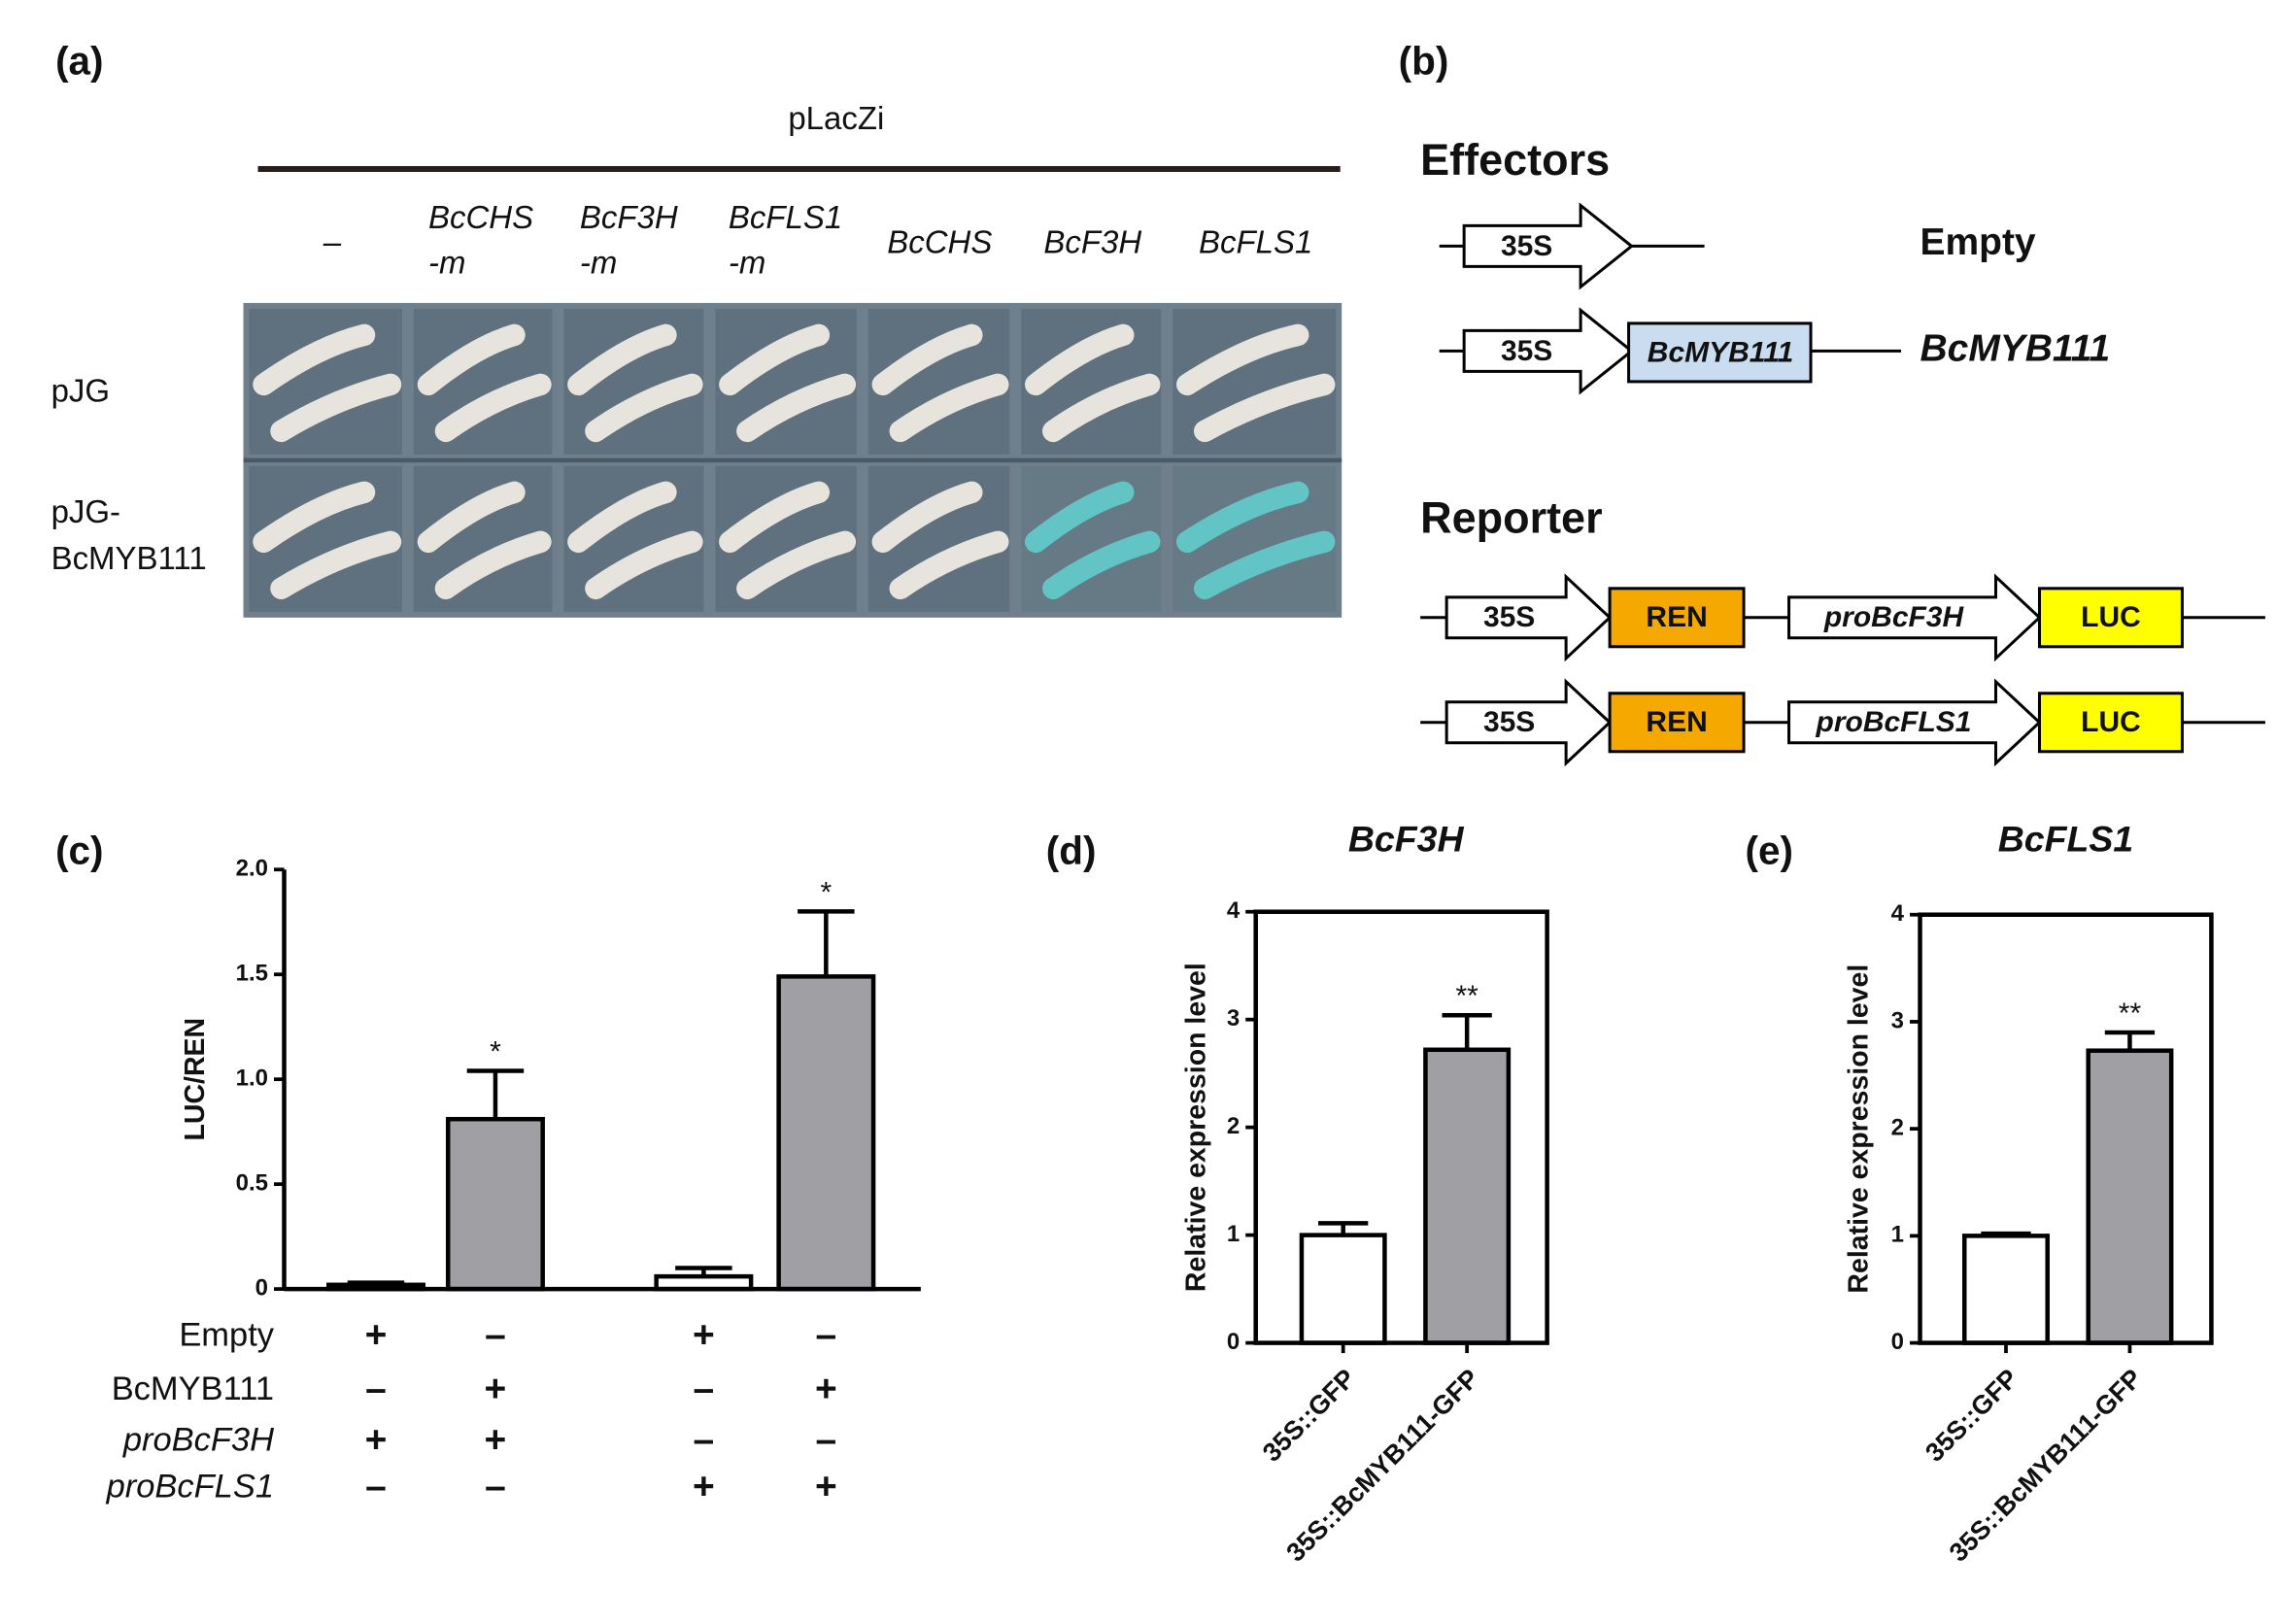 The image size is (2277, 1624). Describe the element at coordinates (252, 974) in the screenshot. I see `y-tick-label: 1.5` at that location.